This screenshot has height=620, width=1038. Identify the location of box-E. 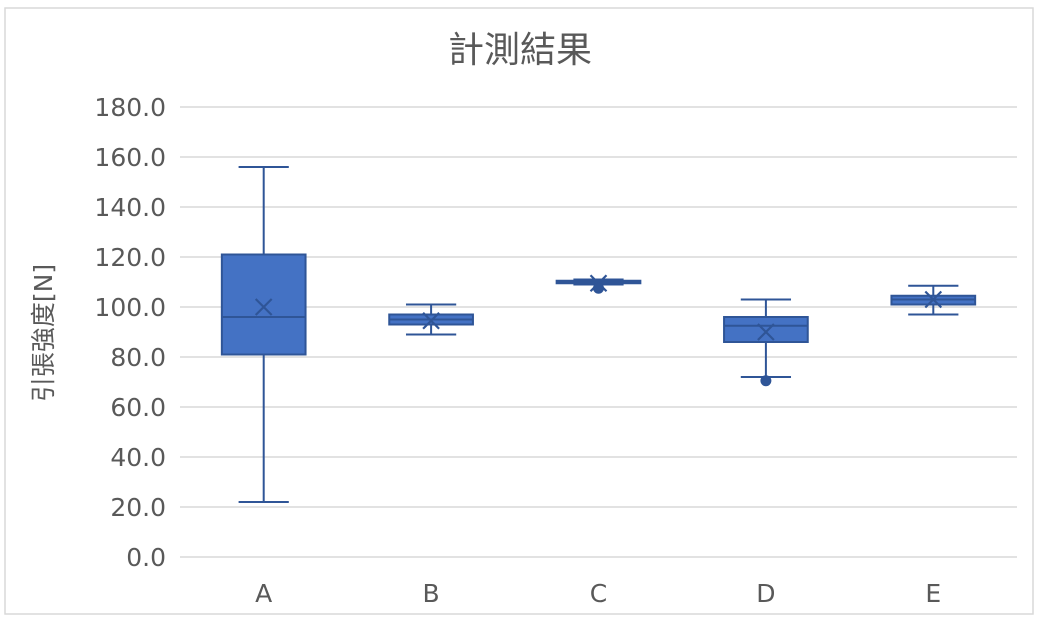
(933, 300).